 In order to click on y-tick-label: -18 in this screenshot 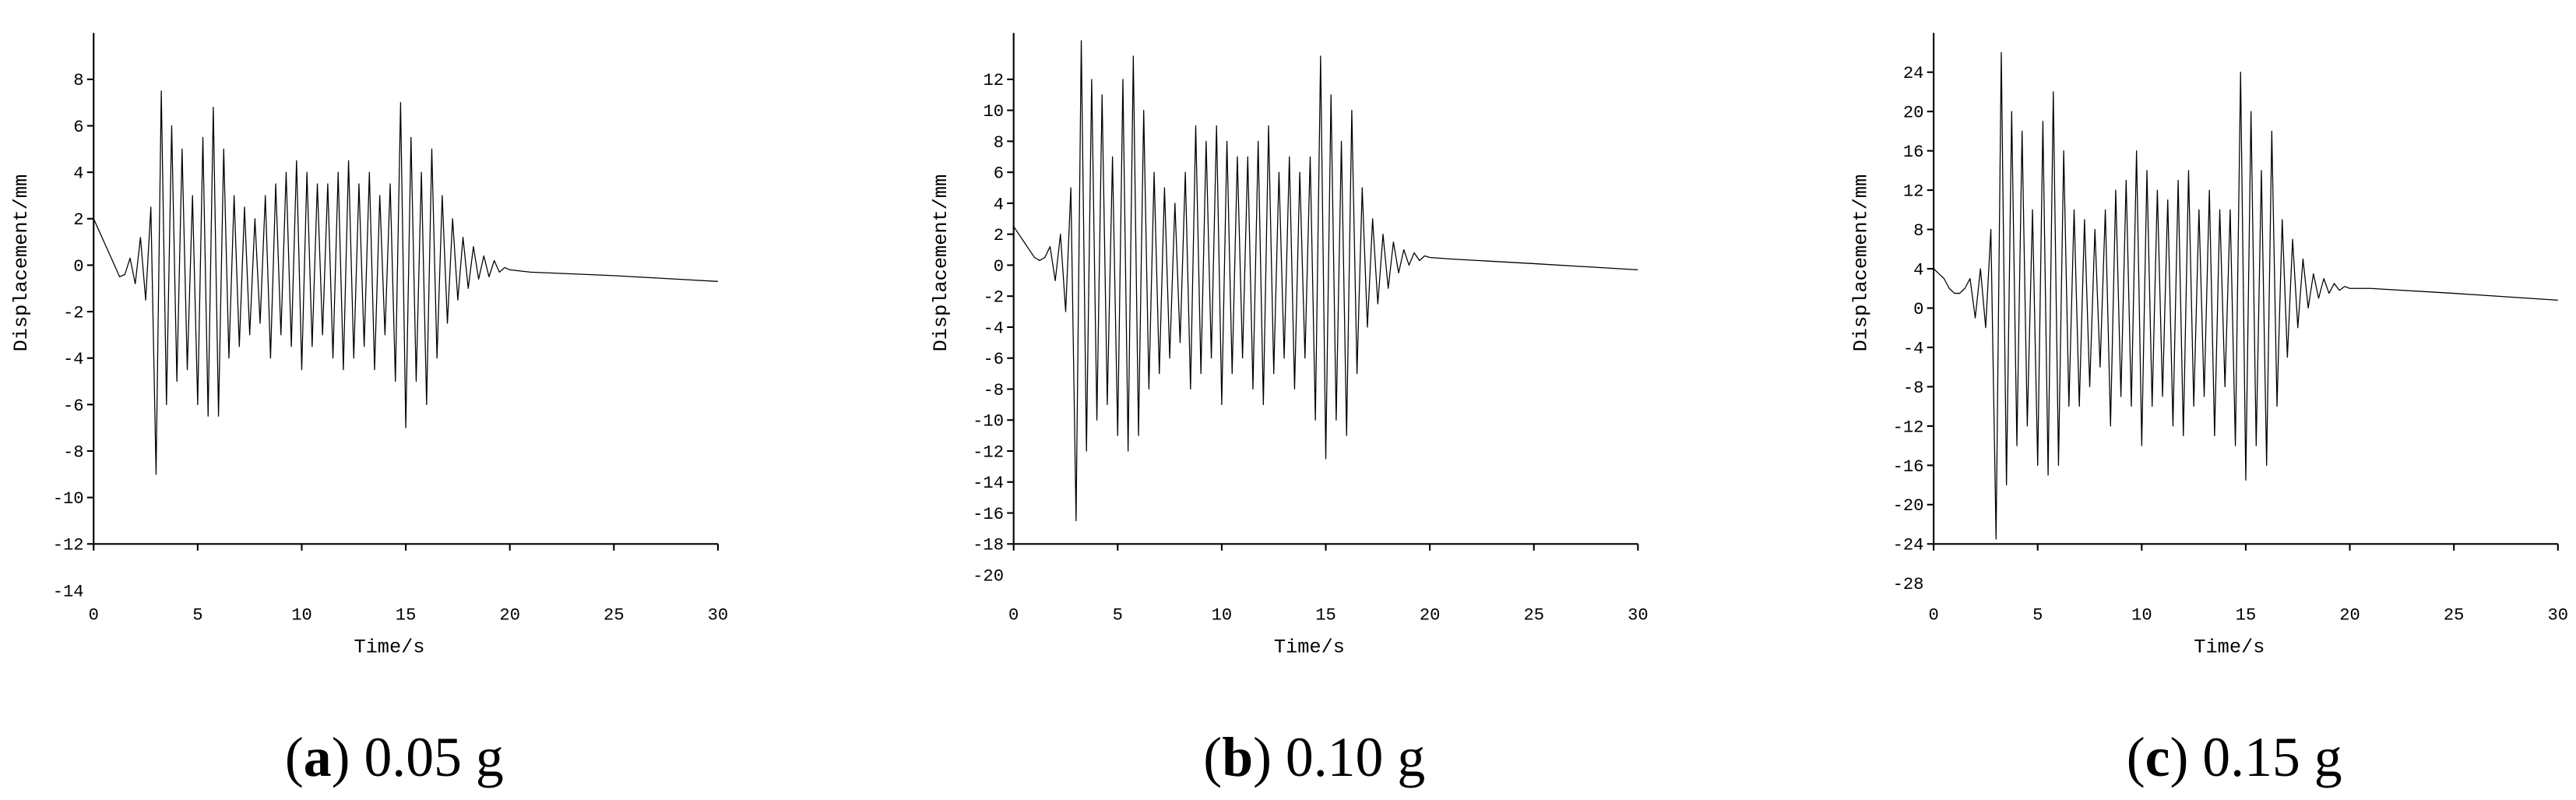, I will do `click(988, 545)`.